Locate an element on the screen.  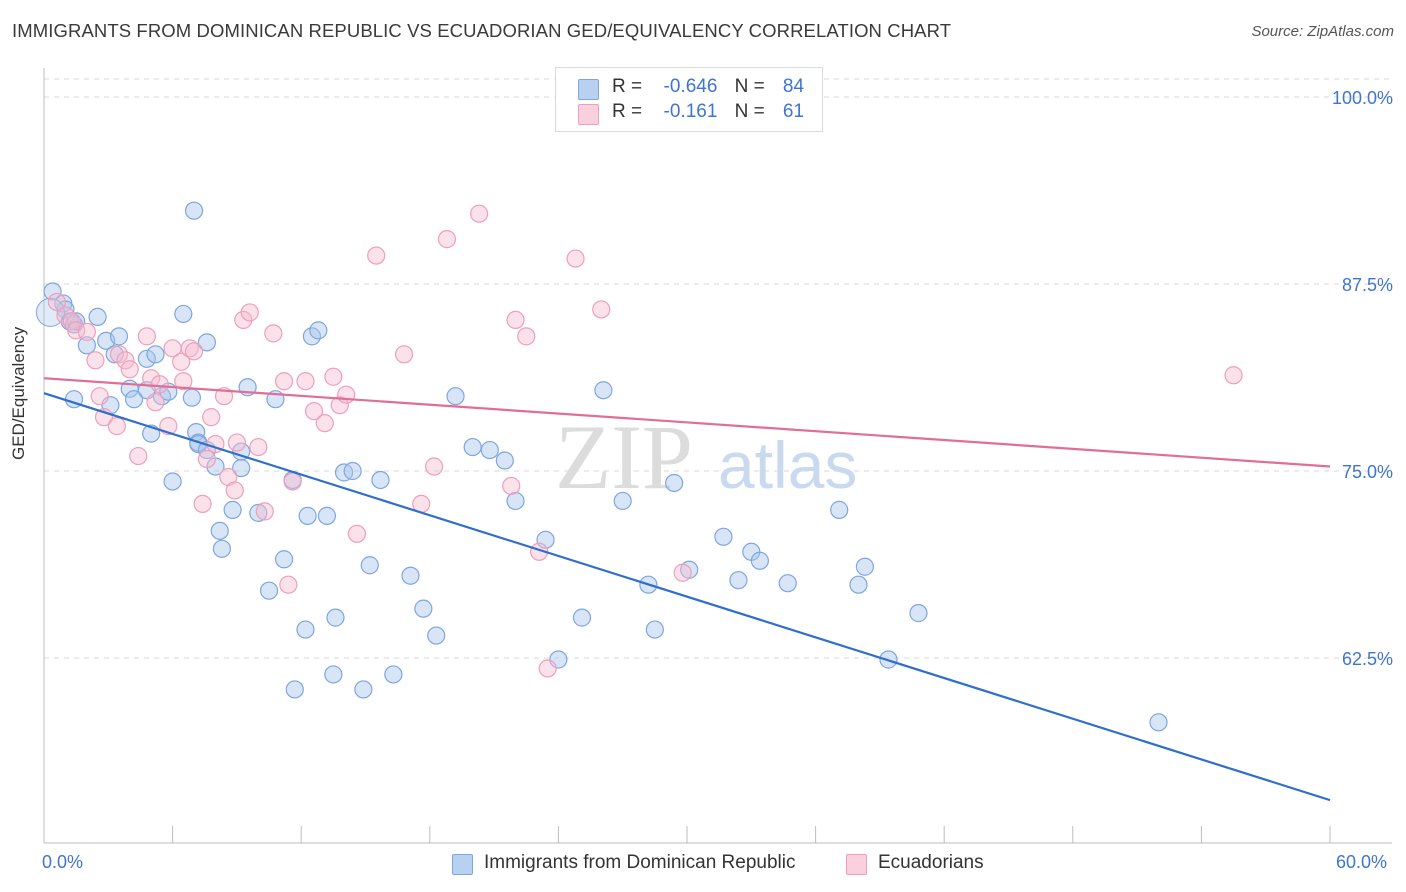
bottom-legend-label-blue: Immigrants from Dominican Republic is located at coordinates (640, 862).